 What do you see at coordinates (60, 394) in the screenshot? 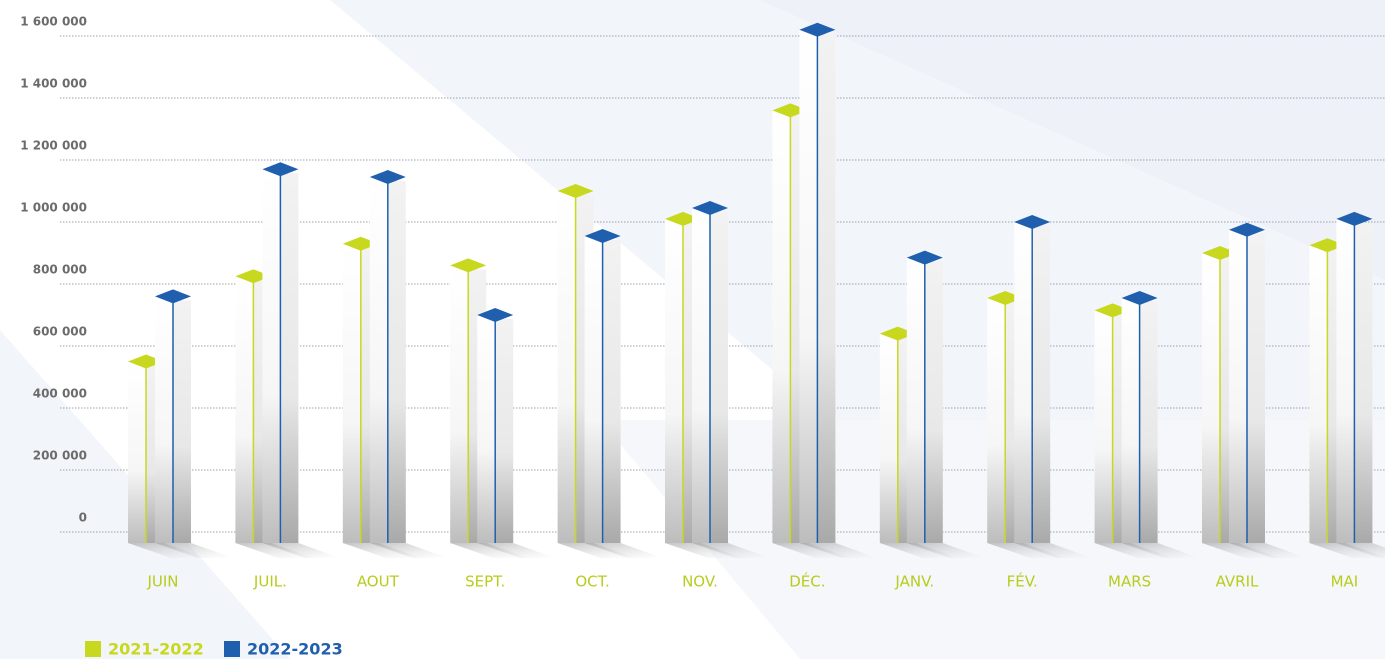
I see `y-tick-label: 400 000` at bounding box center [60, 394].